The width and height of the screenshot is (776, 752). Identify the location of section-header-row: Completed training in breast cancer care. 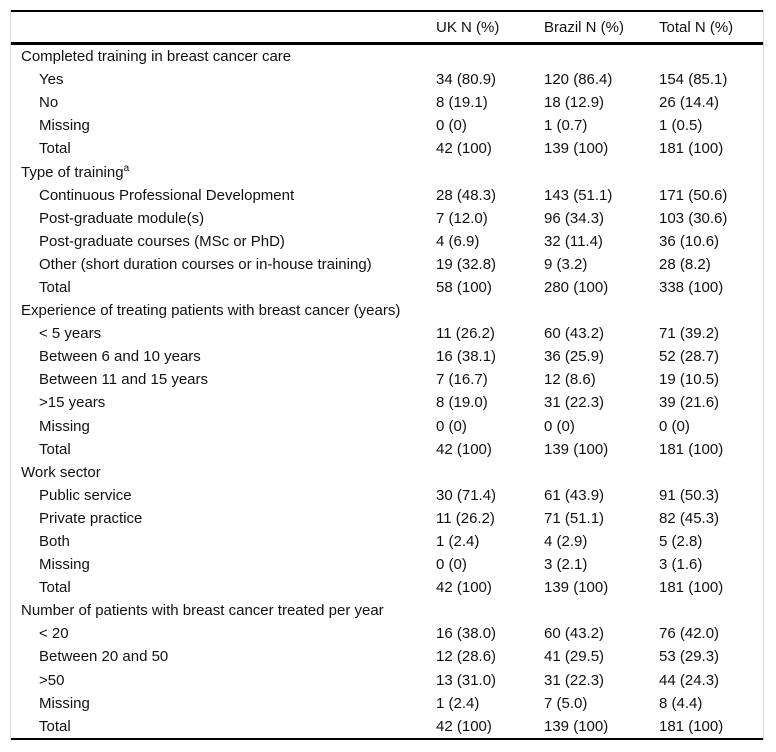
(387, 56).